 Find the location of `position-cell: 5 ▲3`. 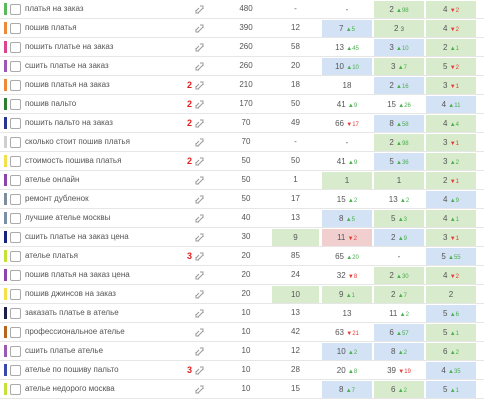

position-cell: 5 ▲3 is located at coordinates (399, 218).